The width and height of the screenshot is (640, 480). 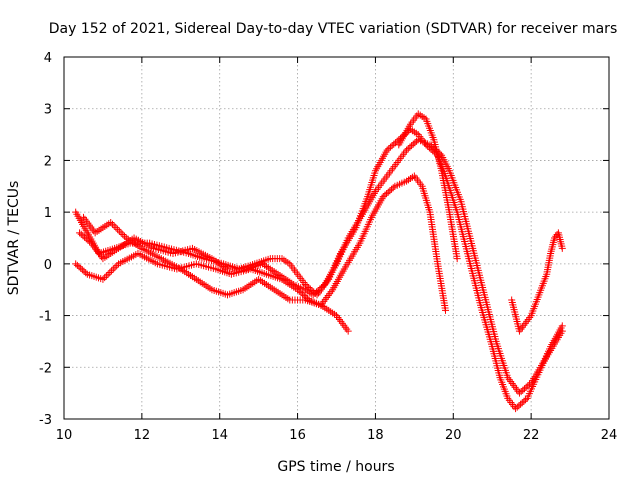 I want to click on y-tick-label: 0, so click(x=48, y=265).